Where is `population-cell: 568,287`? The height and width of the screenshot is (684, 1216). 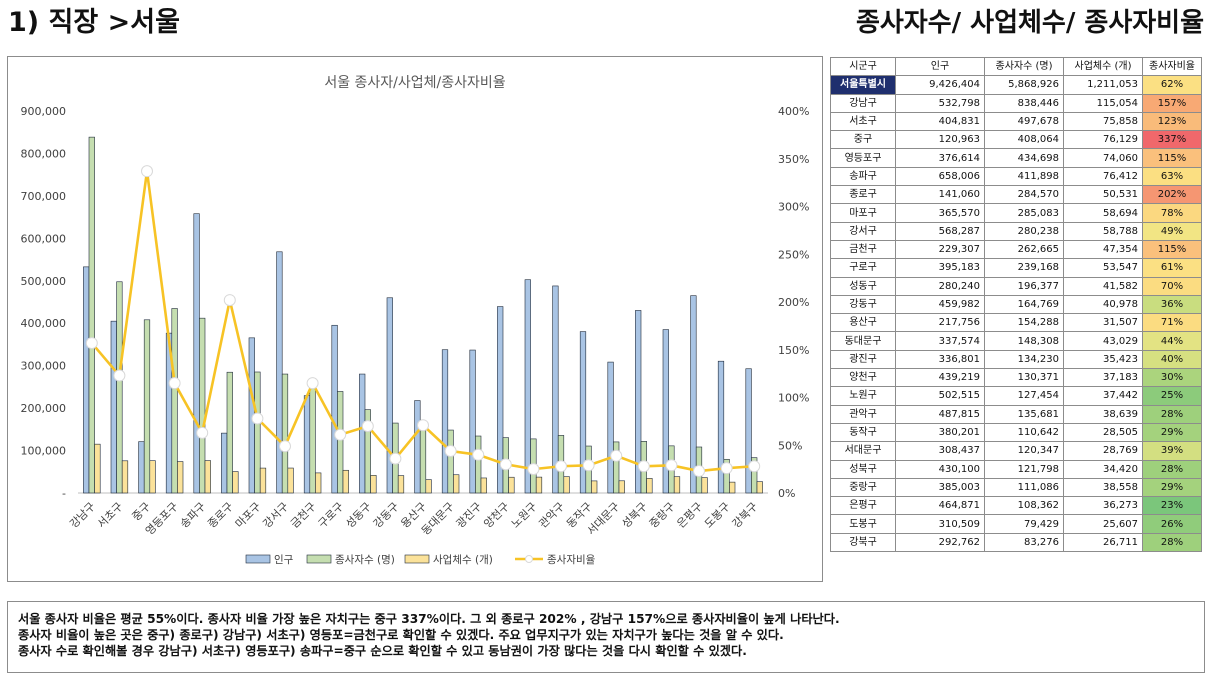
population-cell: 568,287 is located at coordinates (940, 231).